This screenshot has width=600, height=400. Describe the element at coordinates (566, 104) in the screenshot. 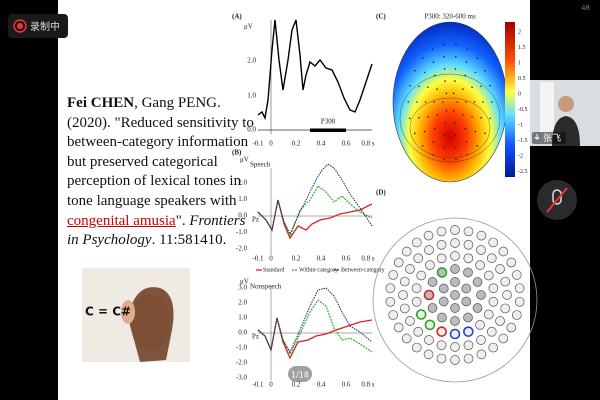

I see `participant-head` at that location.